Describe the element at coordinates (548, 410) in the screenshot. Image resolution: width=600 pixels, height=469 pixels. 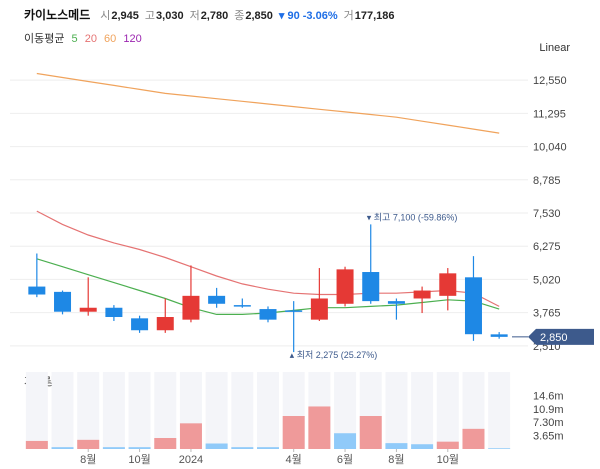
I see `volume-tick-label: 10.9m` at that location.